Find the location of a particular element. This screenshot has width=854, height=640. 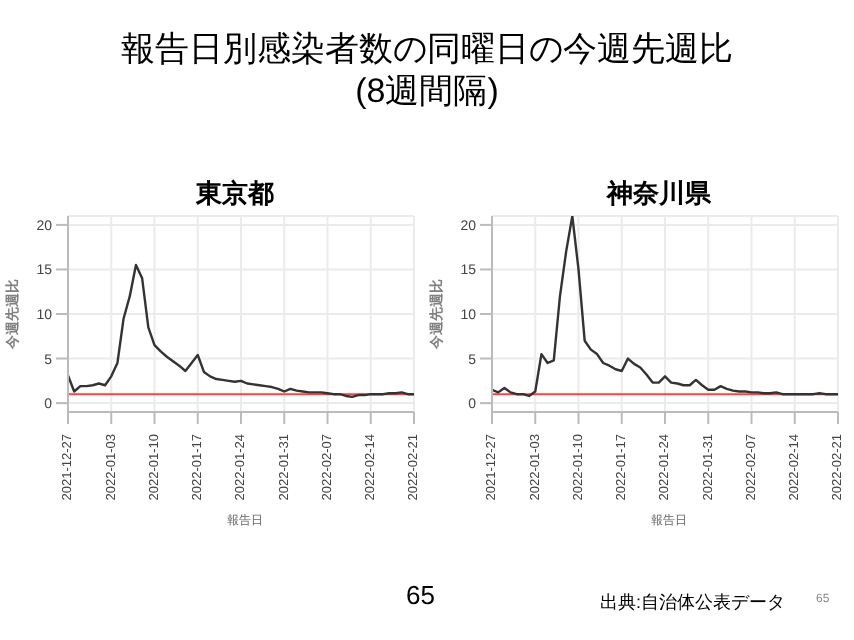

source-note: 出典:自治体公表データ is located at coordinates (693, 603).